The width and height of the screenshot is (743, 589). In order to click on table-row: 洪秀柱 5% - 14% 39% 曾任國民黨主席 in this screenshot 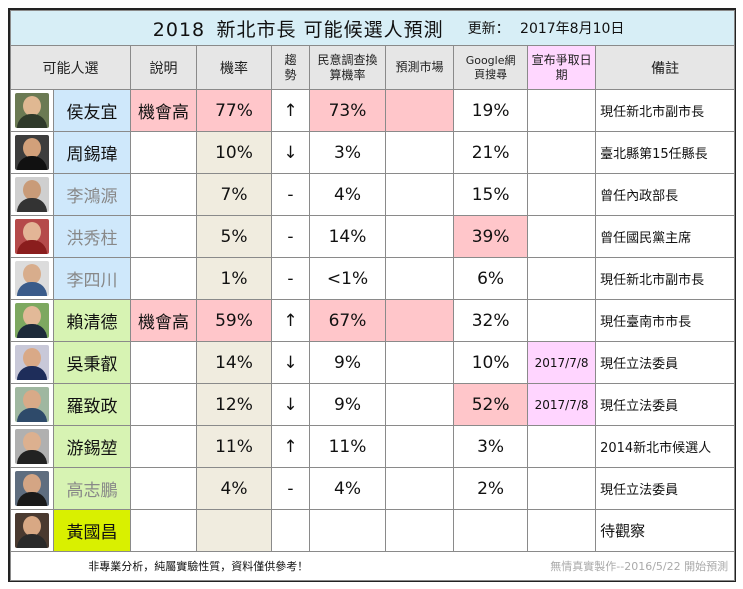, I will do `click(373, 236)`.